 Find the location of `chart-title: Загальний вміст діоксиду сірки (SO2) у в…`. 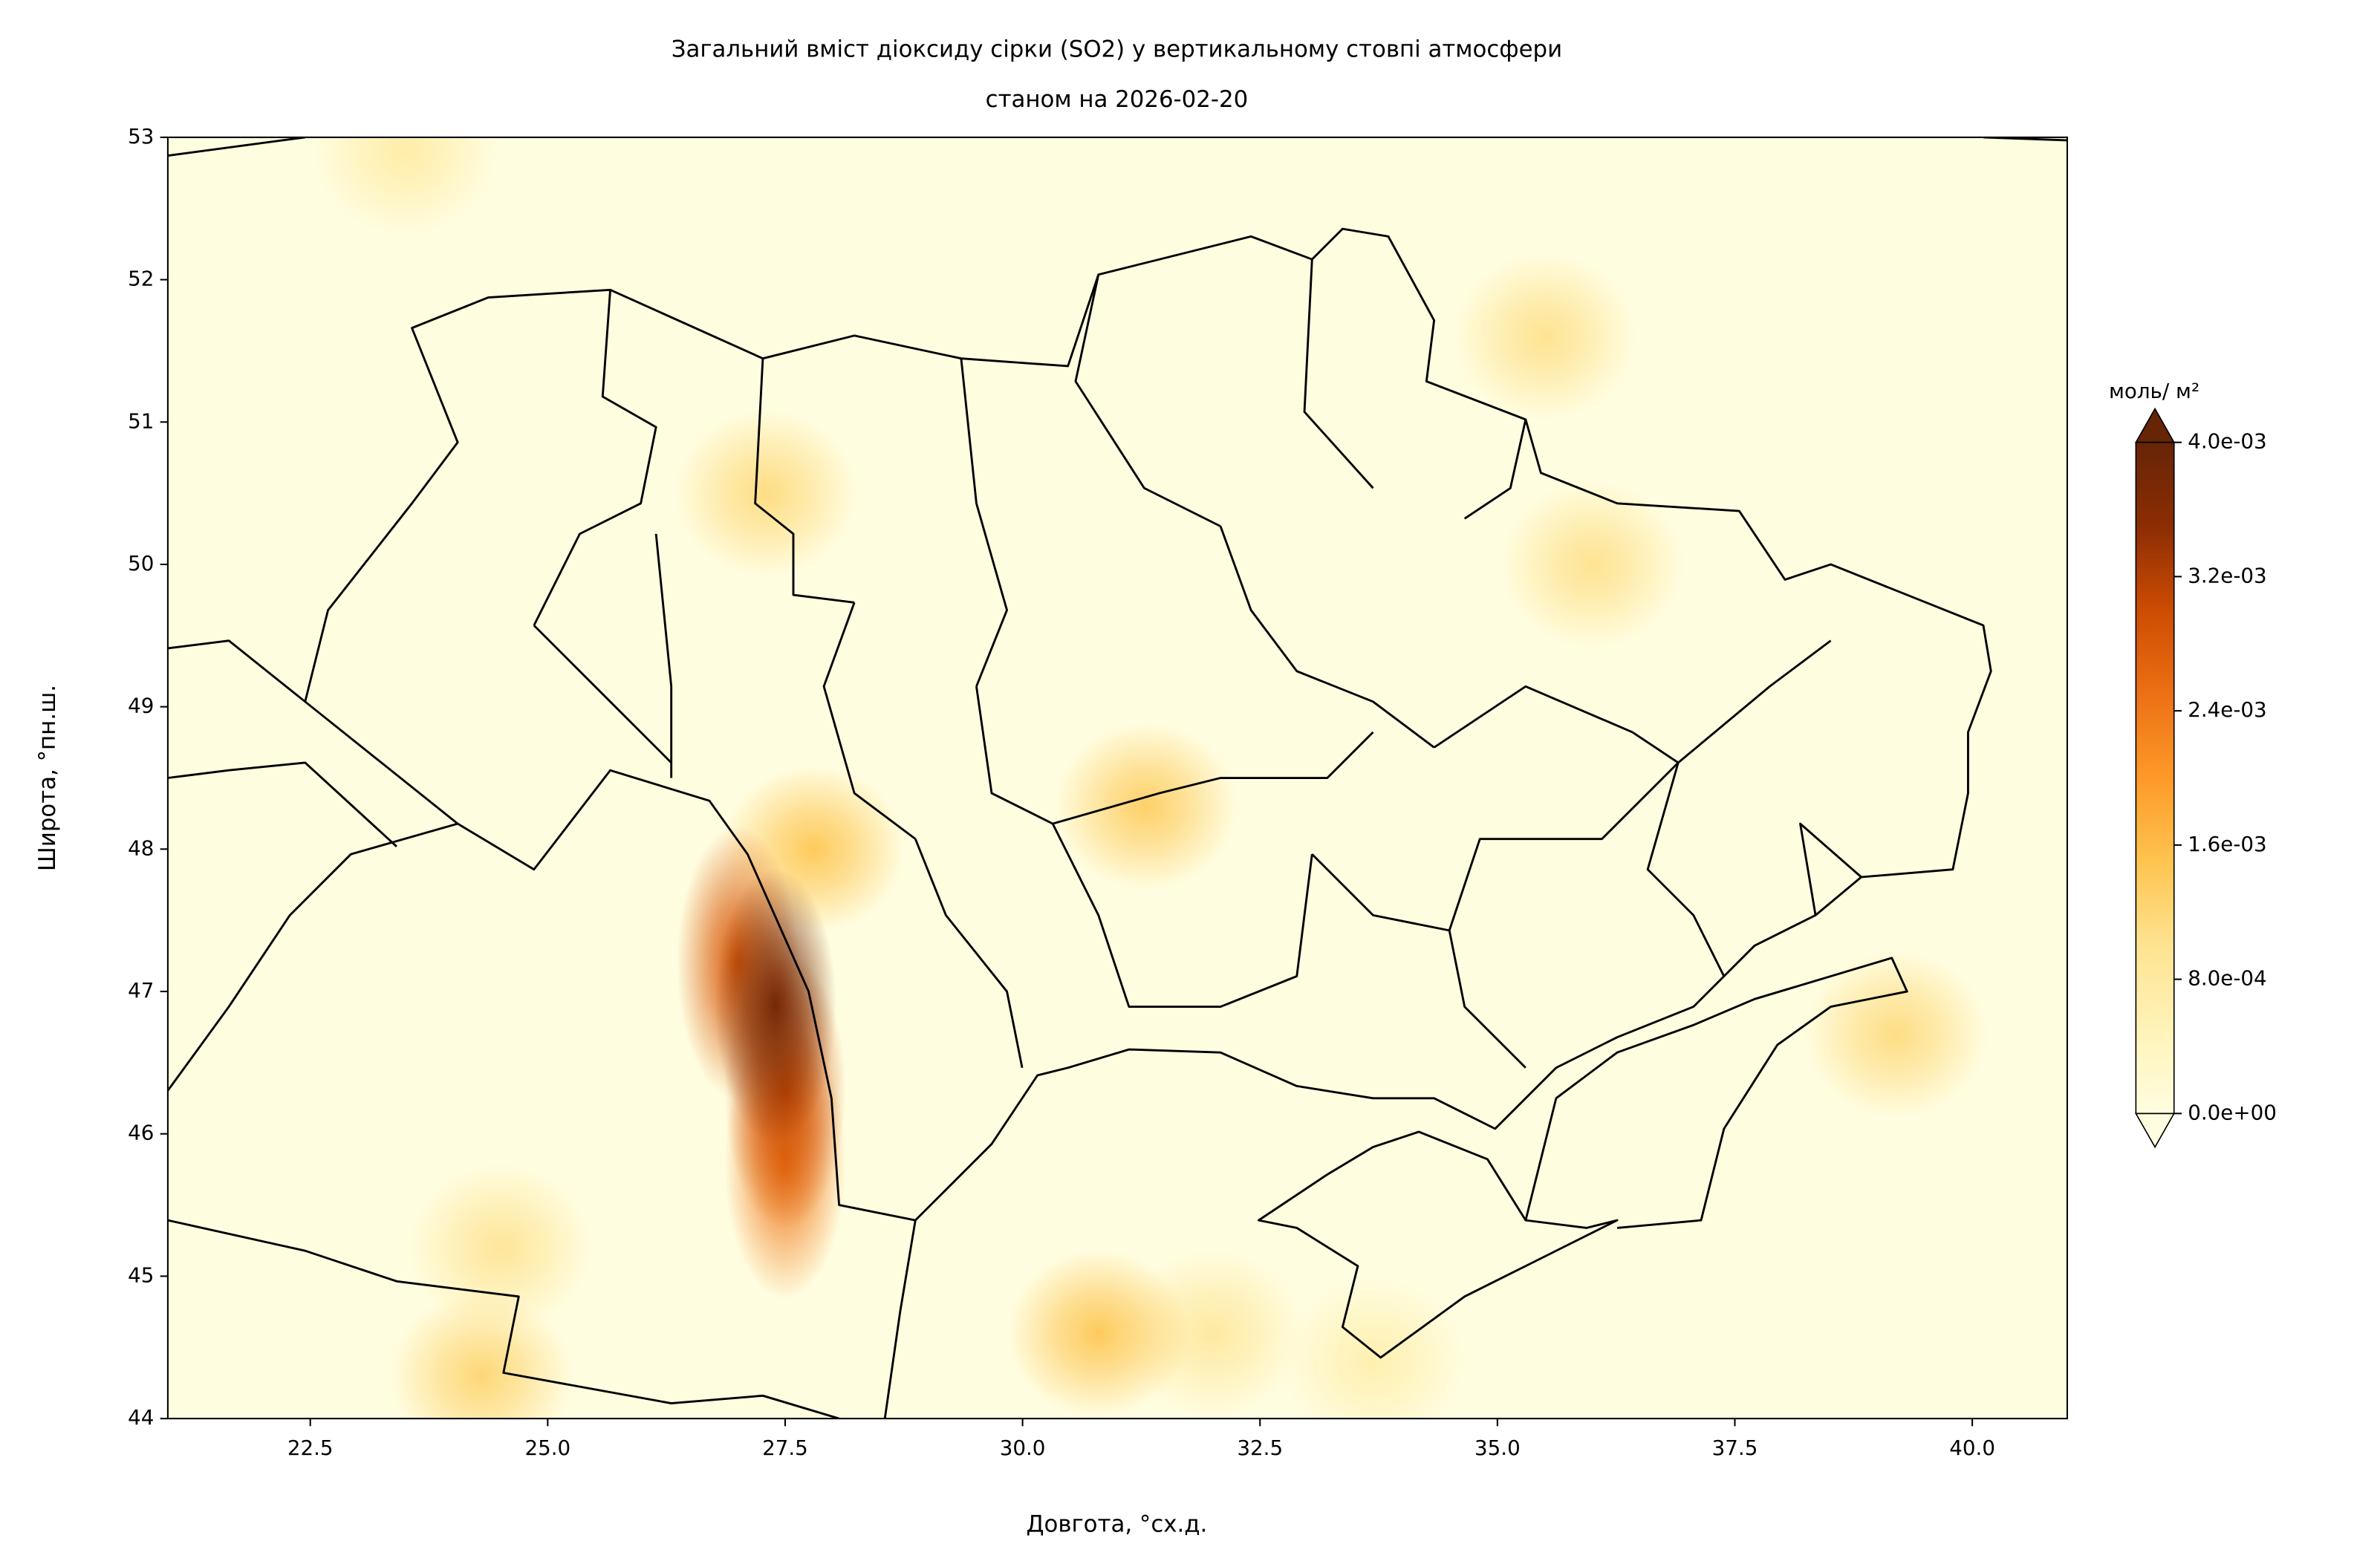

chart-title: Загальний вміст діоксиду сірки (SO2) у в… is located at coordinates (1117, 49).